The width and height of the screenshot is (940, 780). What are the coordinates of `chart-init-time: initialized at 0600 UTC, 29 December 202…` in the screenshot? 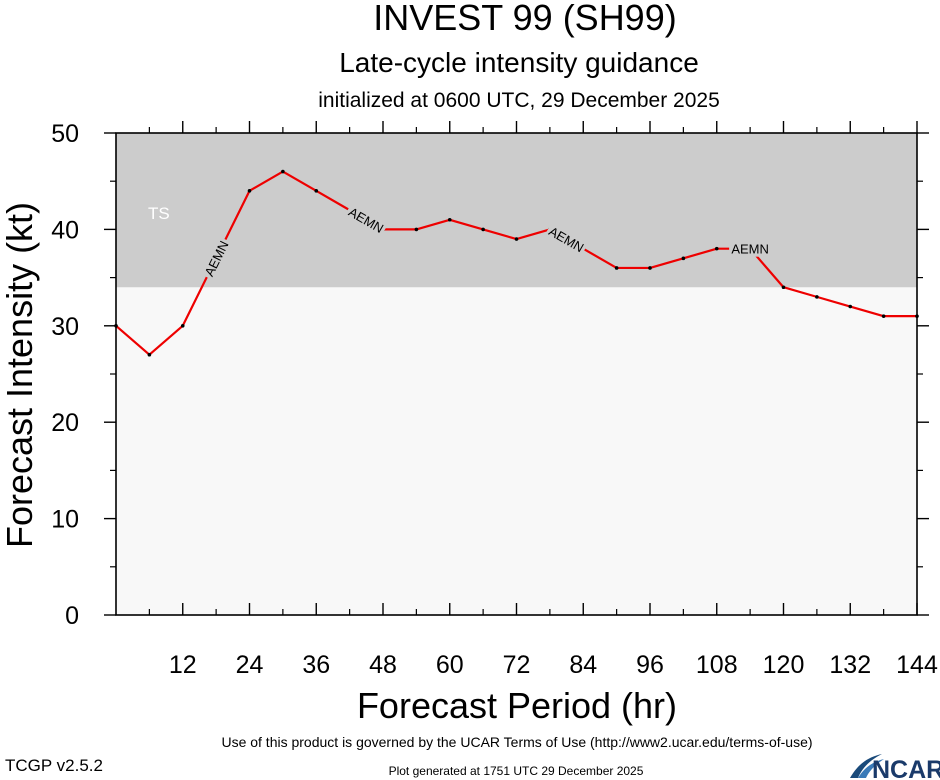 It's located at (519, 100).